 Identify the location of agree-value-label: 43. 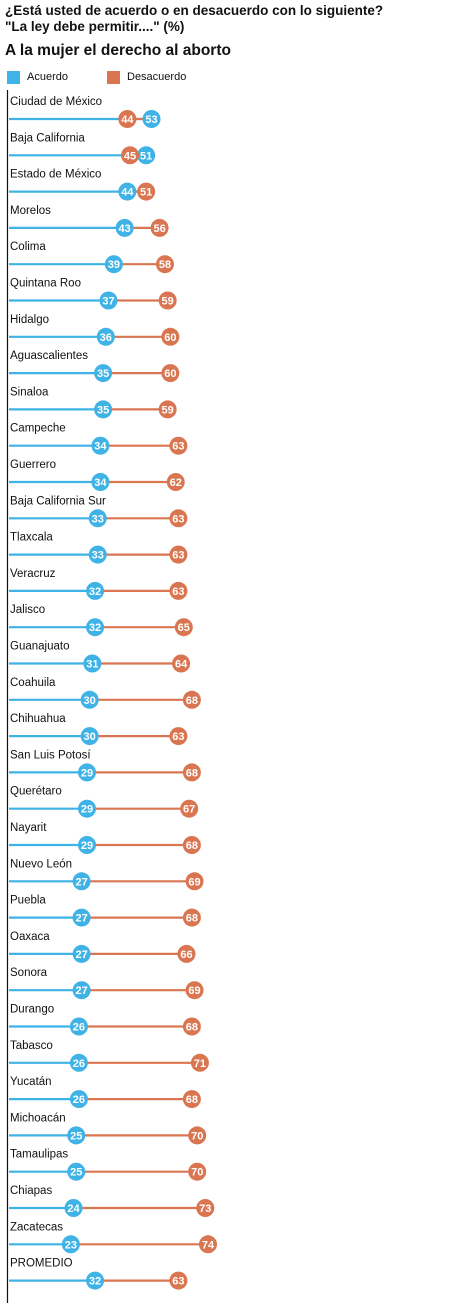
(125, 229).